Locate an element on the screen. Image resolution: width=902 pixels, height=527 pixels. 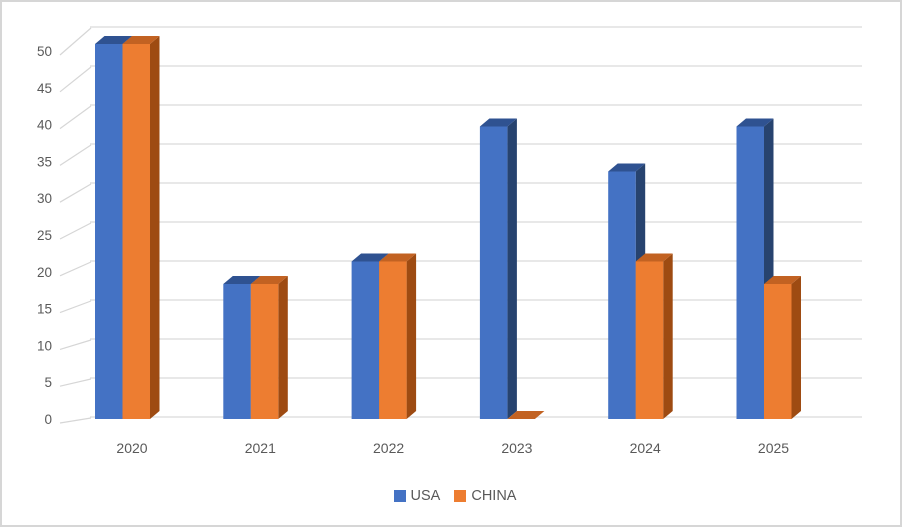
x-axis-label: 2024 is located at coordinates (645, 448).